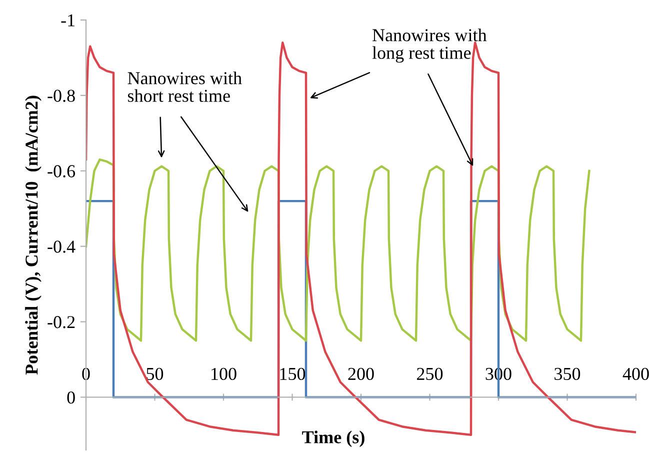 The height and width of the screenshot is (454, 649). I want to click on annotation: Nanowires with short rest time, so click(185, 87).